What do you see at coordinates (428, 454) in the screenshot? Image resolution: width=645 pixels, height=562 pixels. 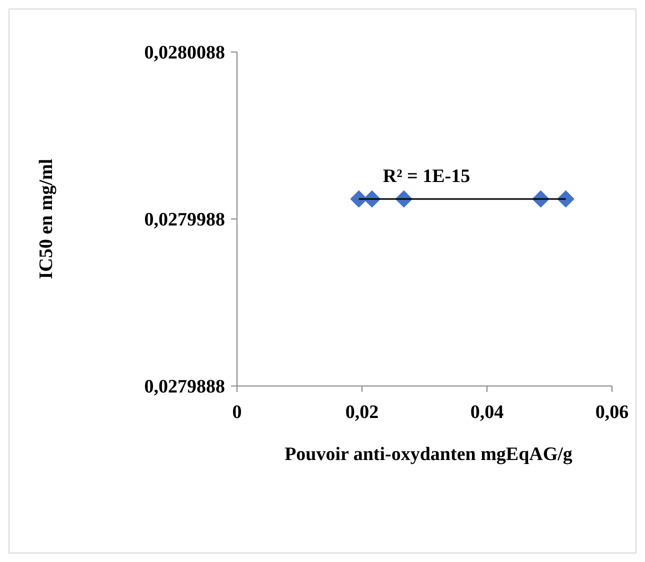 I see `x-axis-title: Pouvoir anti-oxydanten mgEqAG/g` at bounding box center [428, 454].